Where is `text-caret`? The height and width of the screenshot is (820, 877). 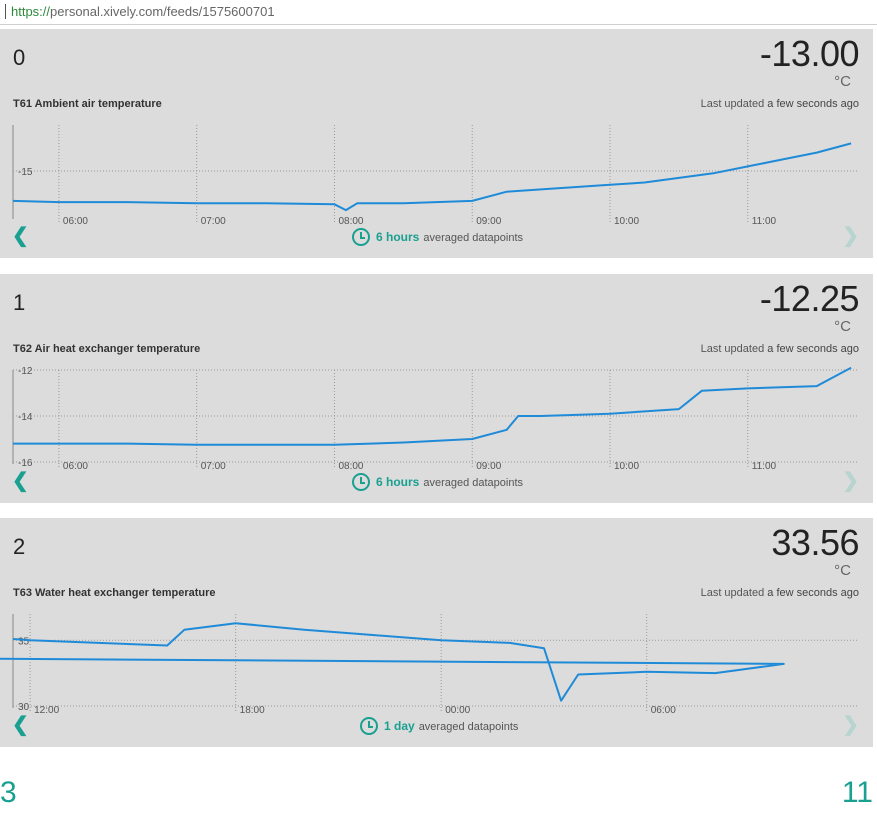
text-caret is located at coordinates (5, 11).